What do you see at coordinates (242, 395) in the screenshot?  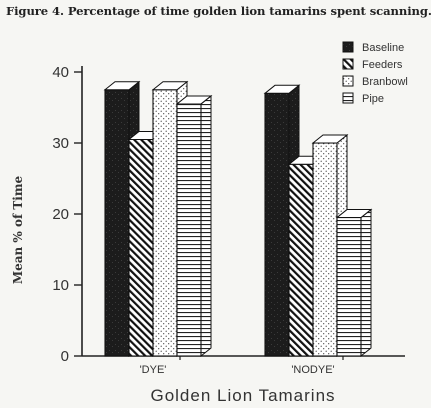 I see `x-axis-title: Golden Lion Tamarins` at bounding box center [242, 395].